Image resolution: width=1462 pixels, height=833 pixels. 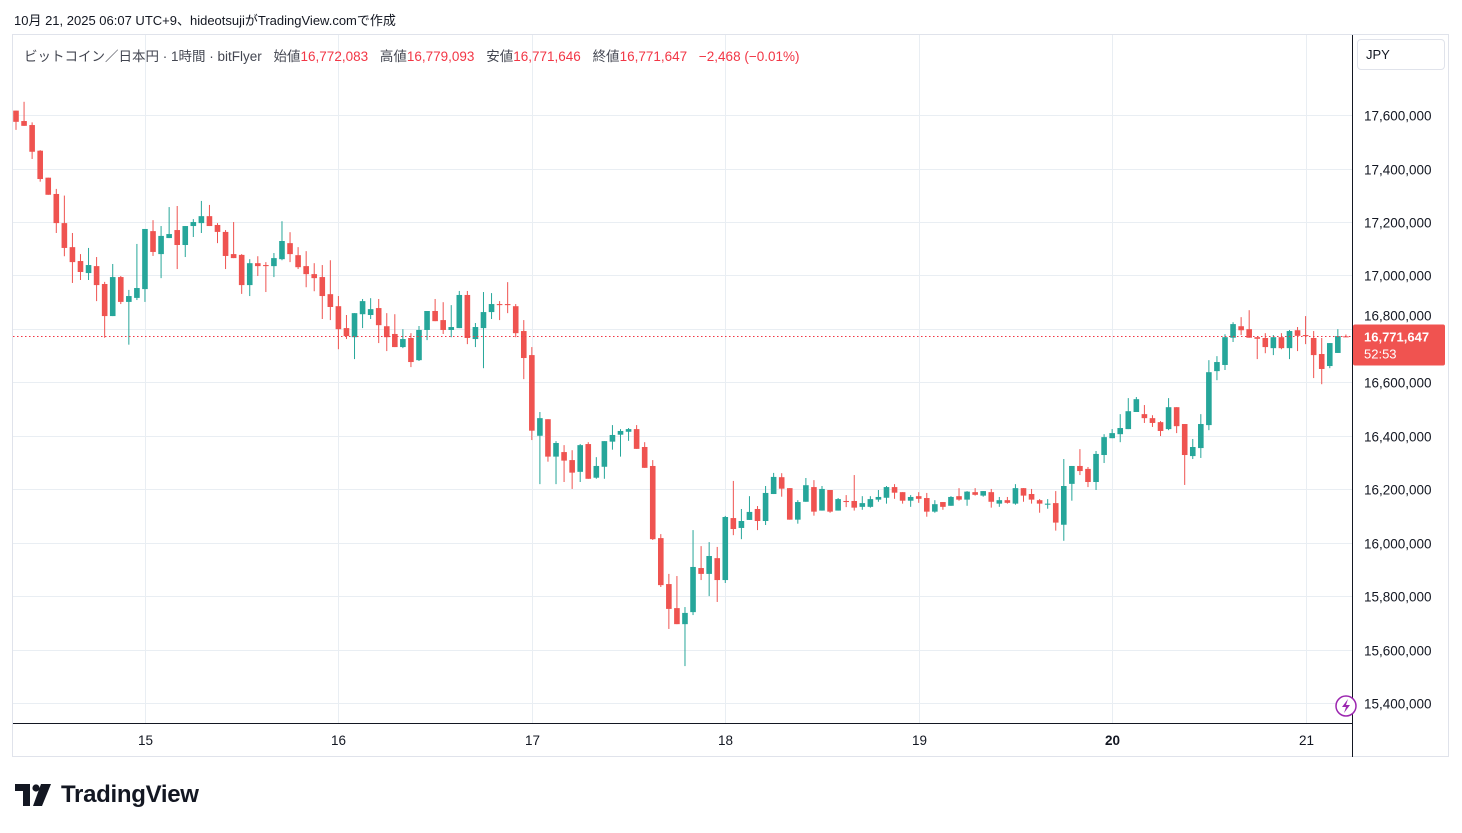 I want to click on price-tick-label: 16,600,000, so click(x=1398, y=383).